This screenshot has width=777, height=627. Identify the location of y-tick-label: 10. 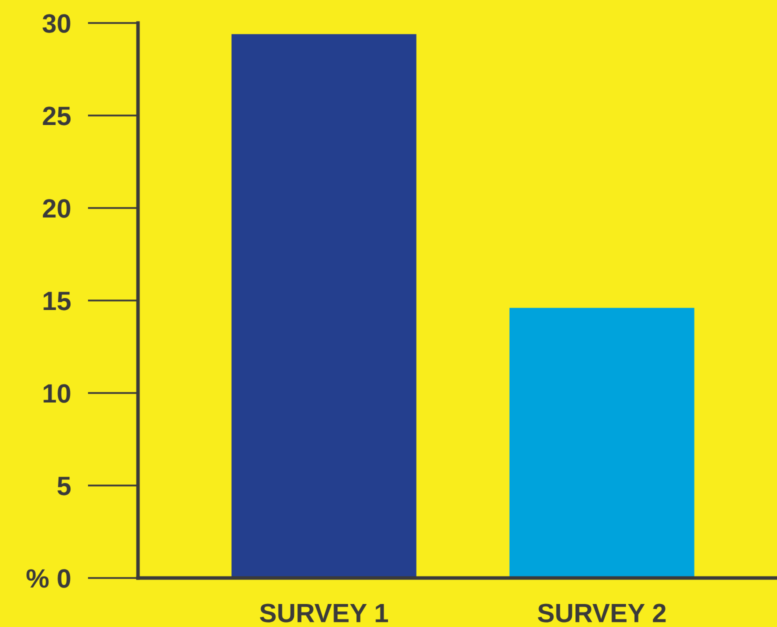
(57, 393).